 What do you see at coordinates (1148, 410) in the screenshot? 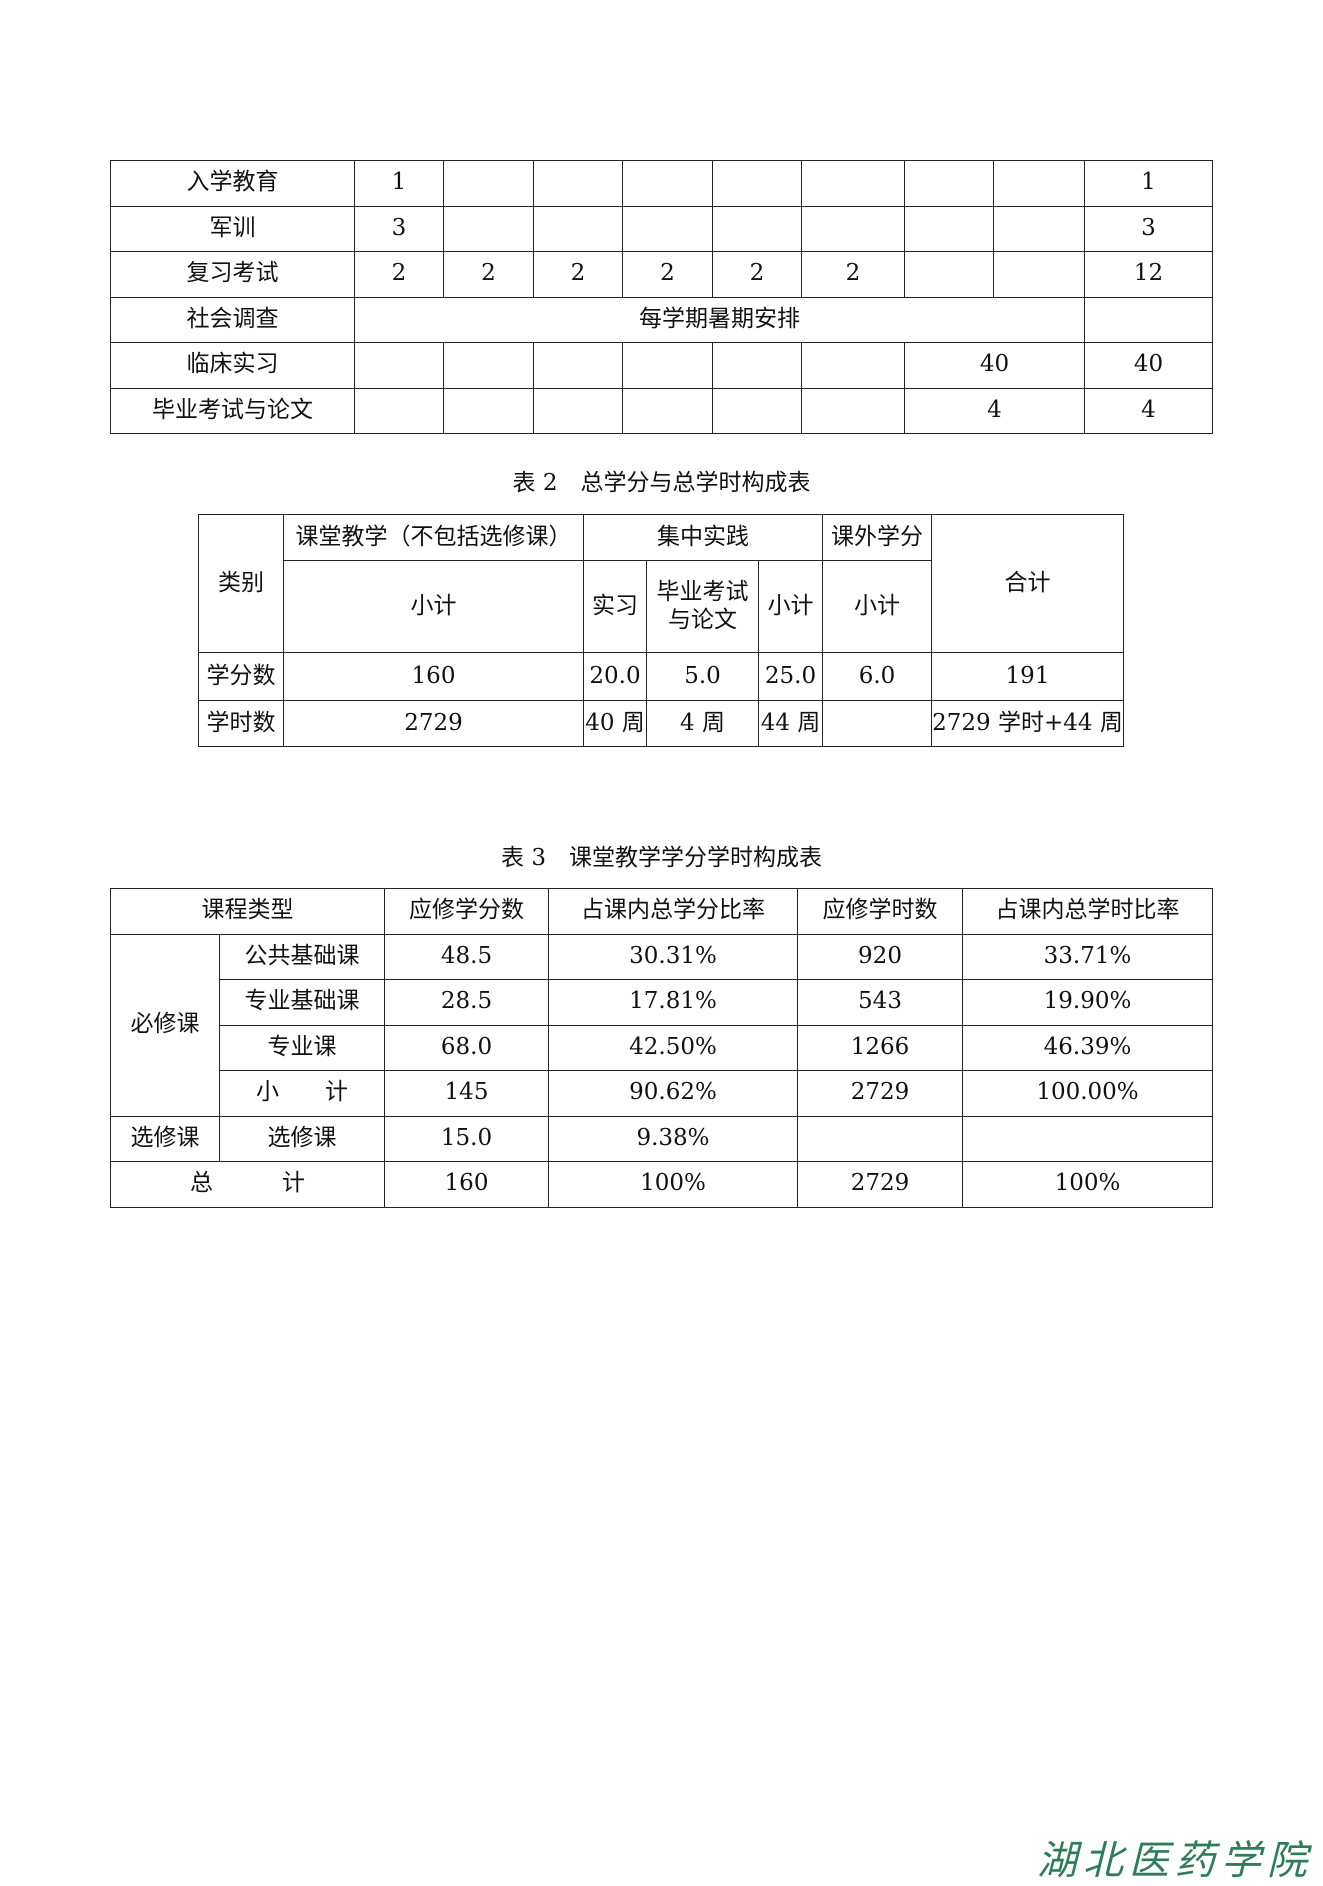
I see `row-total: 4` at bounding box center [1148, 410].